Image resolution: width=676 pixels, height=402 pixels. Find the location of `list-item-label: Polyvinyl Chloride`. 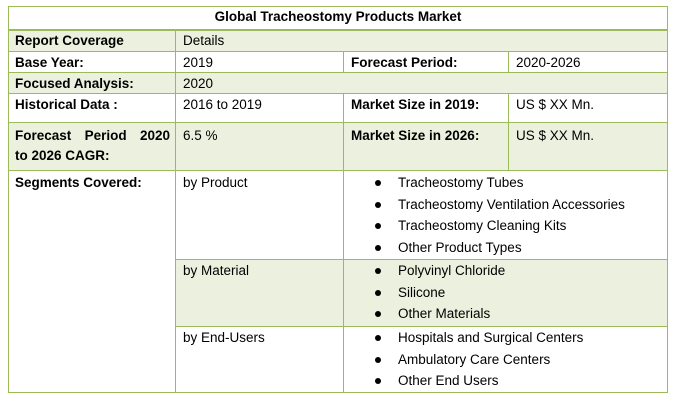

list-item-label: Polyvinyl Chloride is located at coordinates (452, 270).